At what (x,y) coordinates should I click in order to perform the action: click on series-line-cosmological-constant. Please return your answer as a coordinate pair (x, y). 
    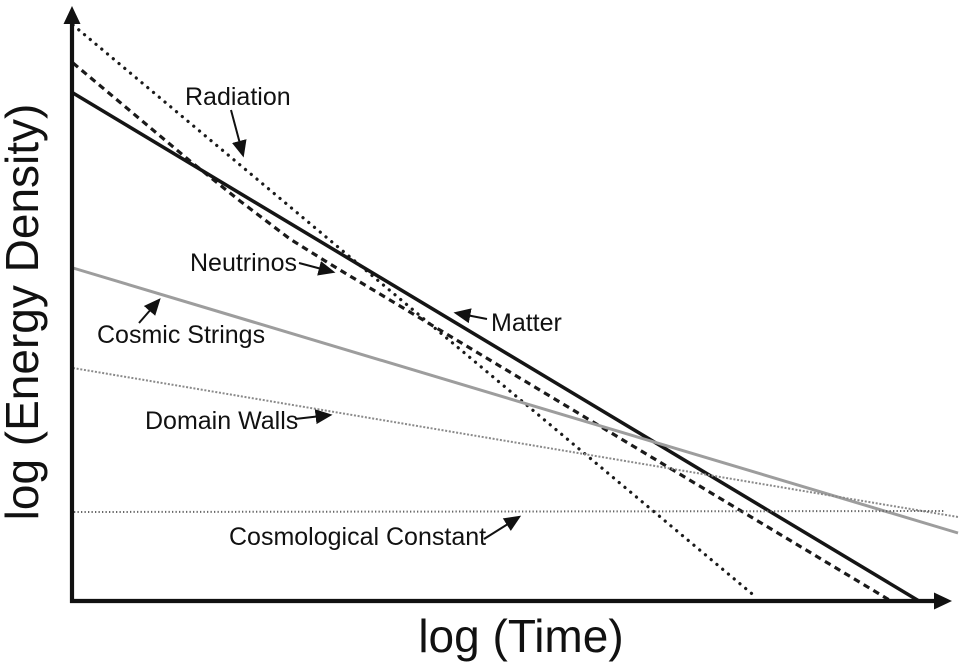
    Looking at the image, I should click on (509, 511).